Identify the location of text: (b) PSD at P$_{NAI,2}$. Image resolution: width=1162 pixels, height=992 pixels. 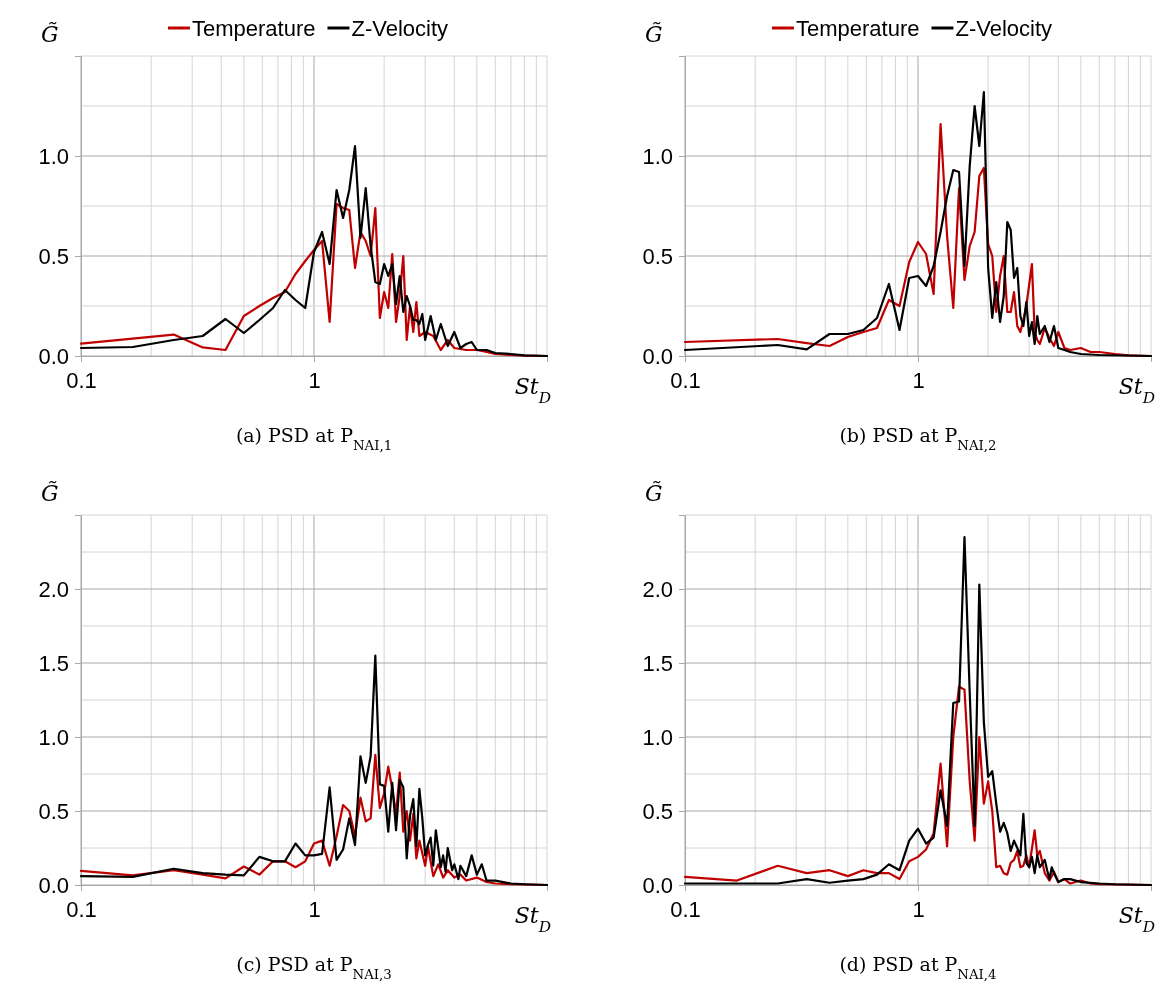
(918, 438).